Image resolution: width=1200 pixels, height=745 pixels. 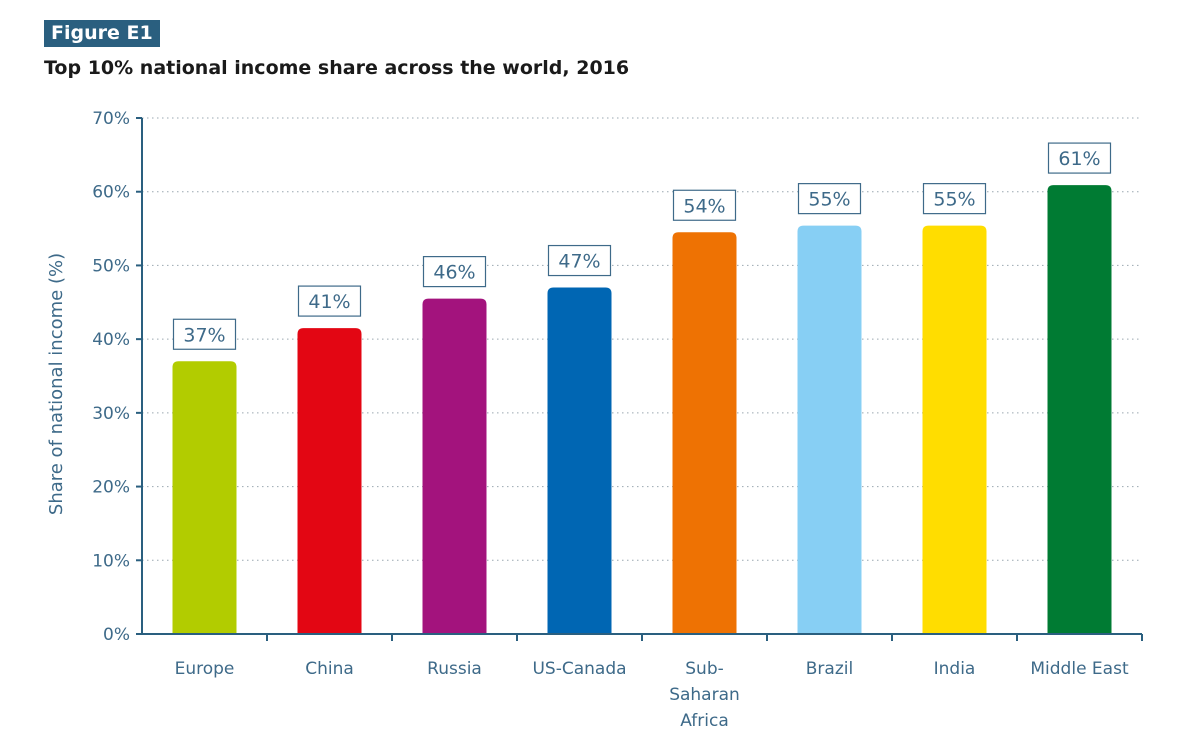 What do you see at coordinates (955, 669) in the screenshot?
I see `x-tick-label: India` at bounding box center [955, 669].